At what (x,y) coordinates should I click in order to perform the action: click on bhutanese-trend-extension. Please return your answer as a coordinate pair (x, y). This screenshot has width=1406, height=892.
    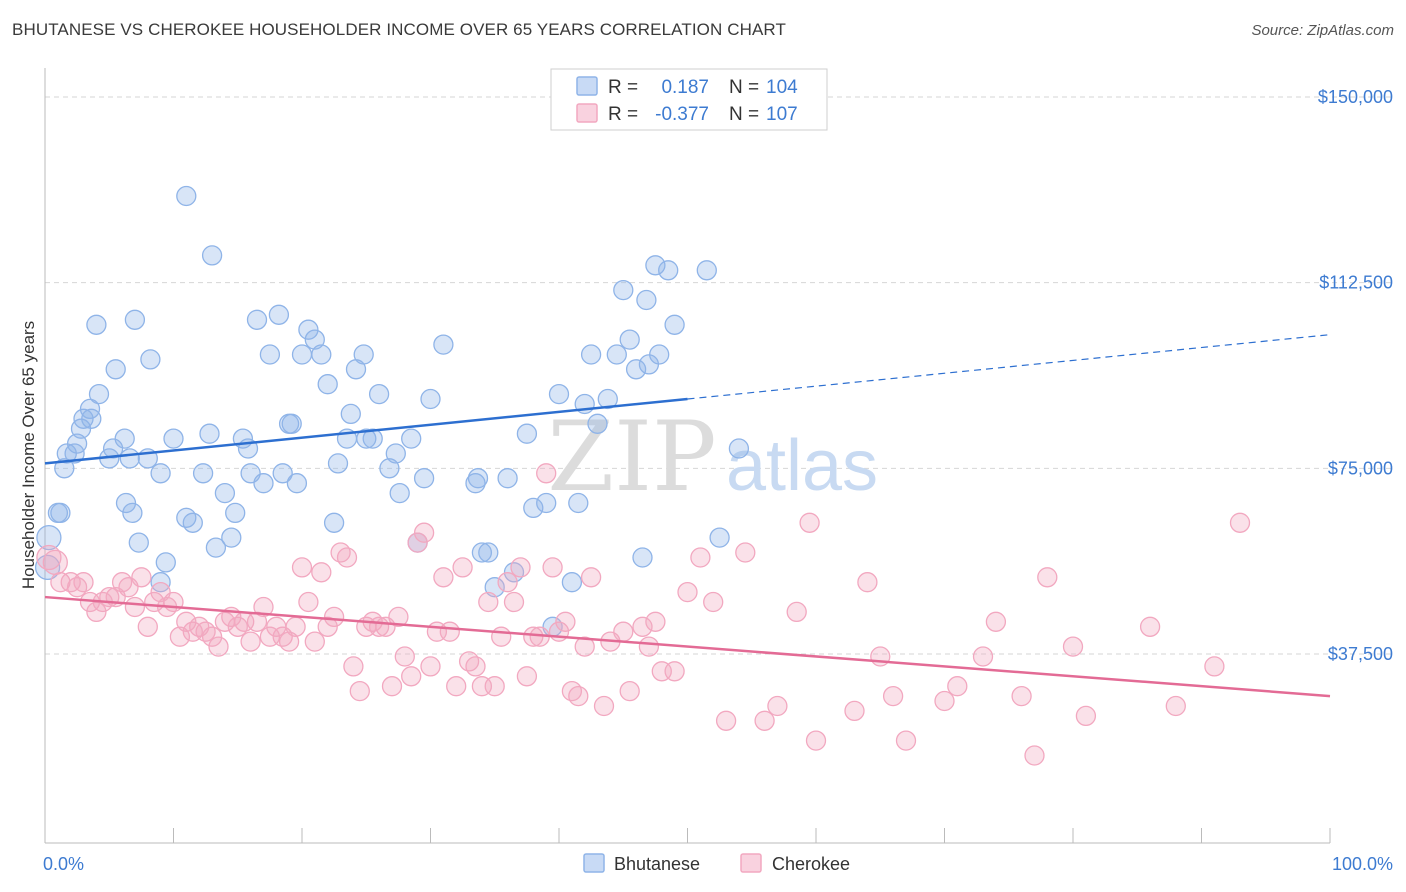
    Looking at the image, I should click on (1009, 367).